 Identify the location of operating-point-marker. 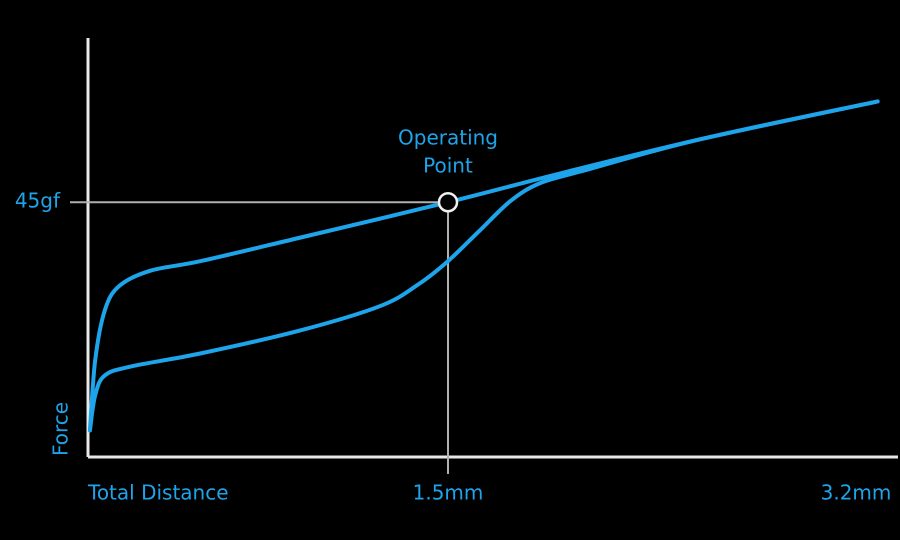
(448, 202).